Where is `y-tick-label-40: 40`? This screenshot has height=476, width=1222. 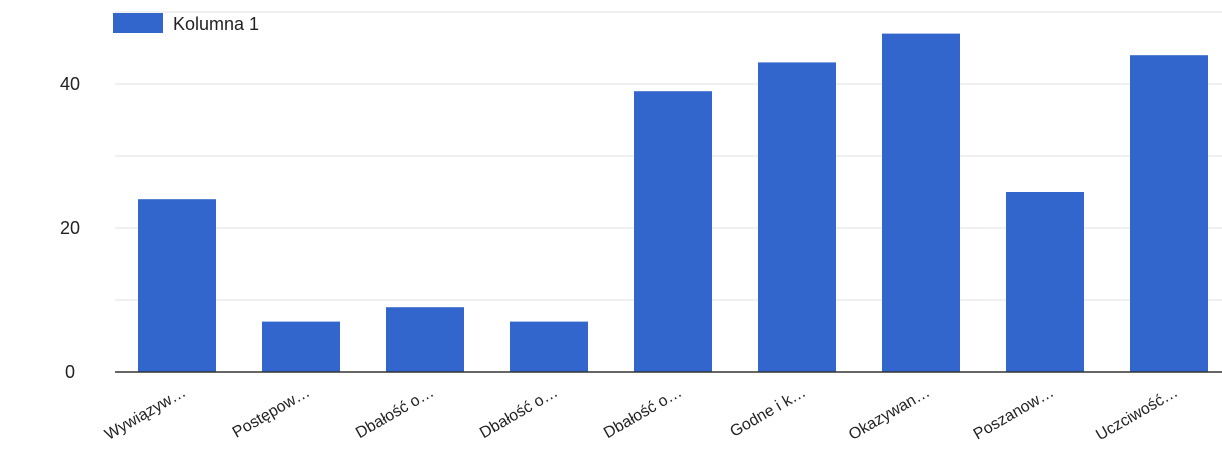 y-tick-label-40: 40 is located at coordinates (70, 84).